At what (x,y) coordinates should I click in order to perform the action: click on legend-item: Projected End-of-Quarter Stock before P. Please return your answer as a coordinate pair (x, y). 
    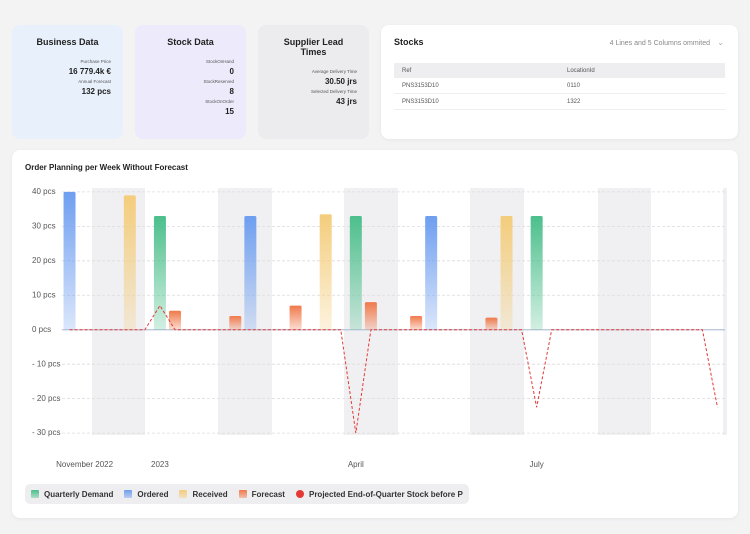
    Looking at the image, I should click on (379, 494).